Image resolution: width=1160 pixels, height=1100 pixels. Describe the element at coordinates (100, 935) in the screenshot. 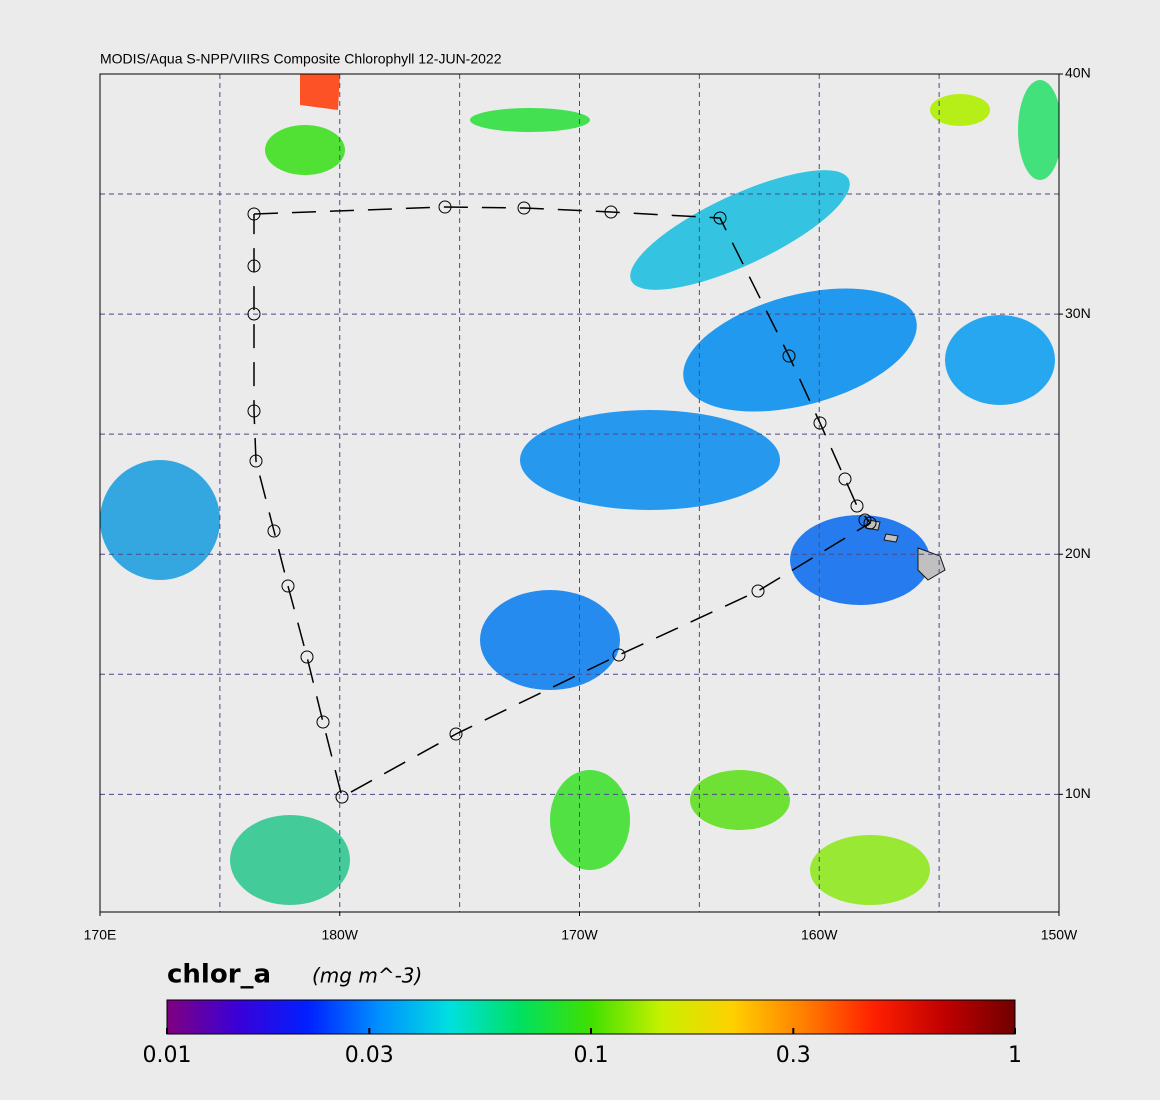

I see `x-tick-label: 170E` at that location.